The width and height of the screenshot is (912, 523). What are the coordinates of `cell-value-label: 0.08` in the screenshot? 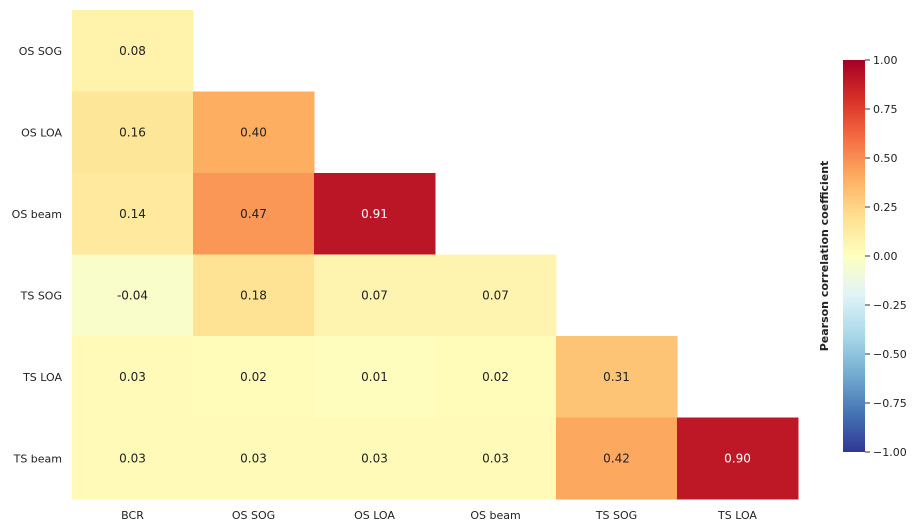 It's located at (132, 51).